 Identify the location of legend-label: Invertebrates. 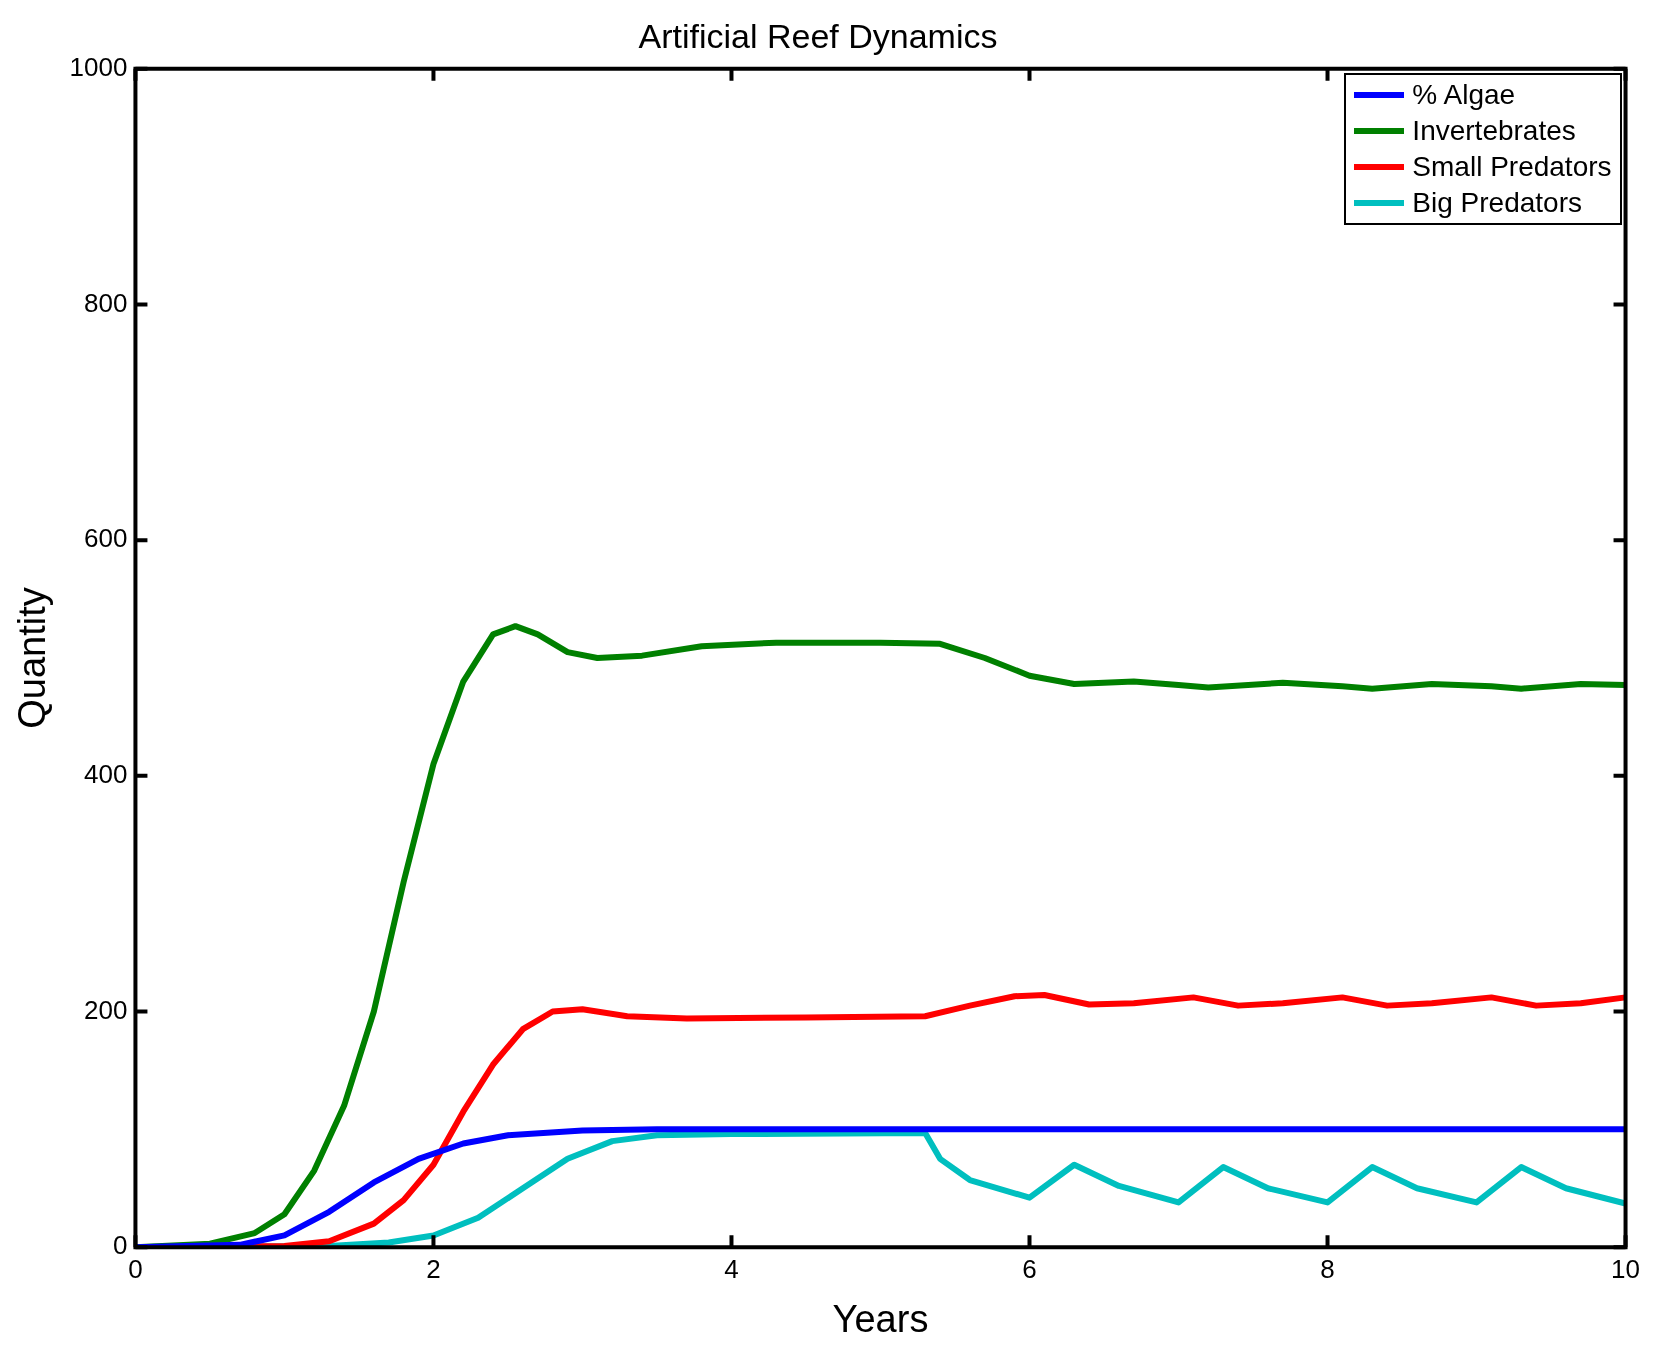
(1494, 130).